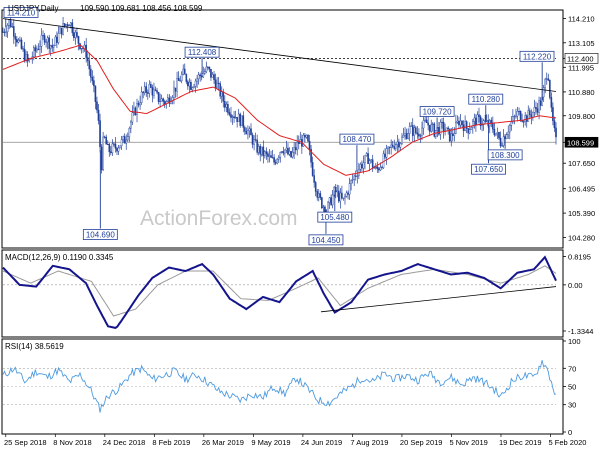  I want to click on annotation-label: 109.720, so click(437, 112).